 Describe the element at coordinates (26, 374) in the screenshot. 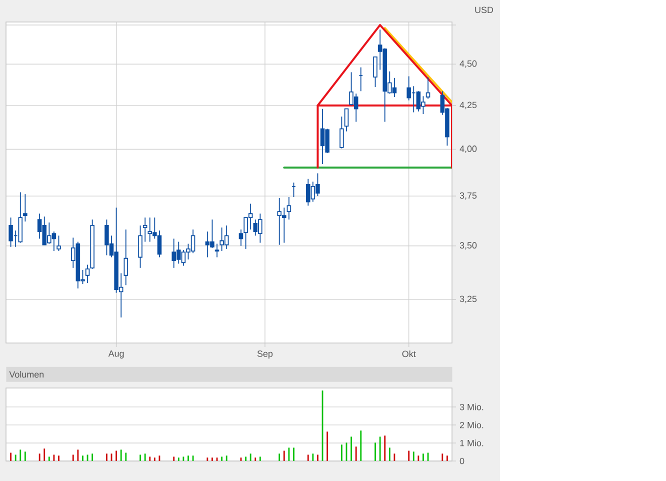

I see `chart-title: Volumen` at that location.